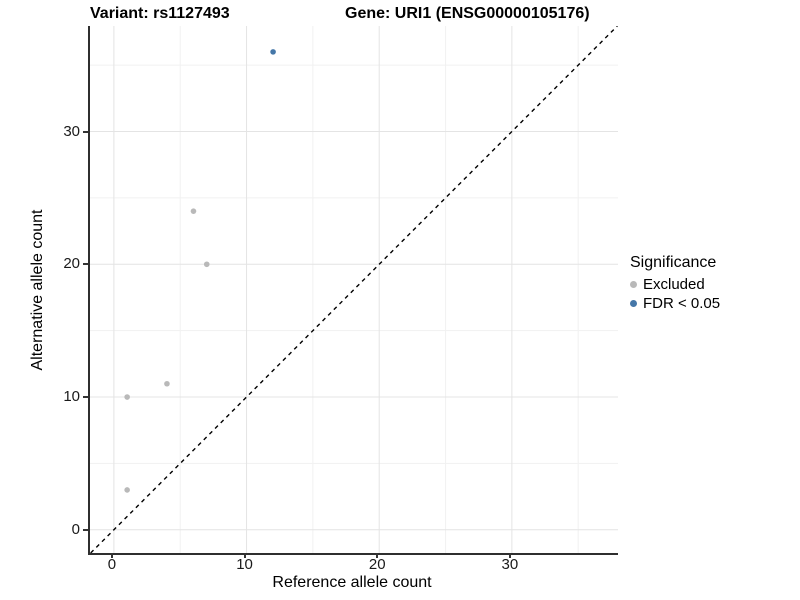 The height and width of the screenshot is (600, 800). What do you see at coordinates (71, 397) in the screenshot?
I see `y-tick-label: 10` at bounding box center [71, 397].